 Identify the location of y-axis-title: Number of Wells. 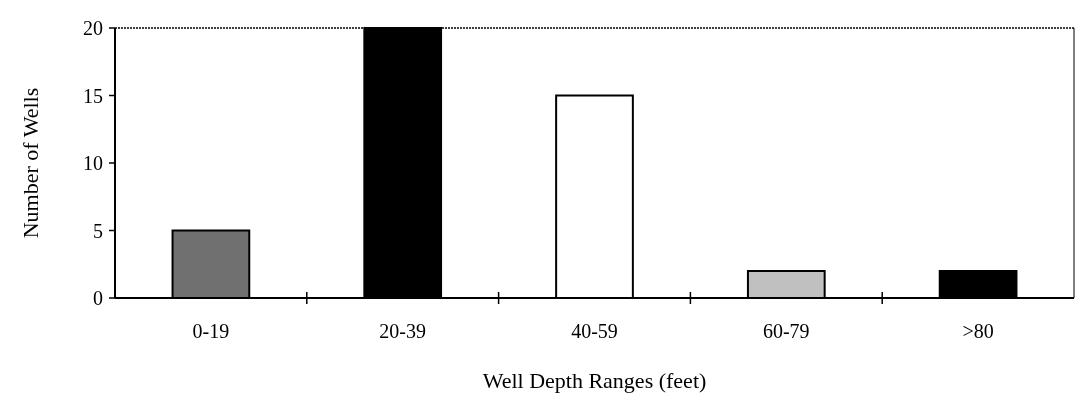
(30, 163).